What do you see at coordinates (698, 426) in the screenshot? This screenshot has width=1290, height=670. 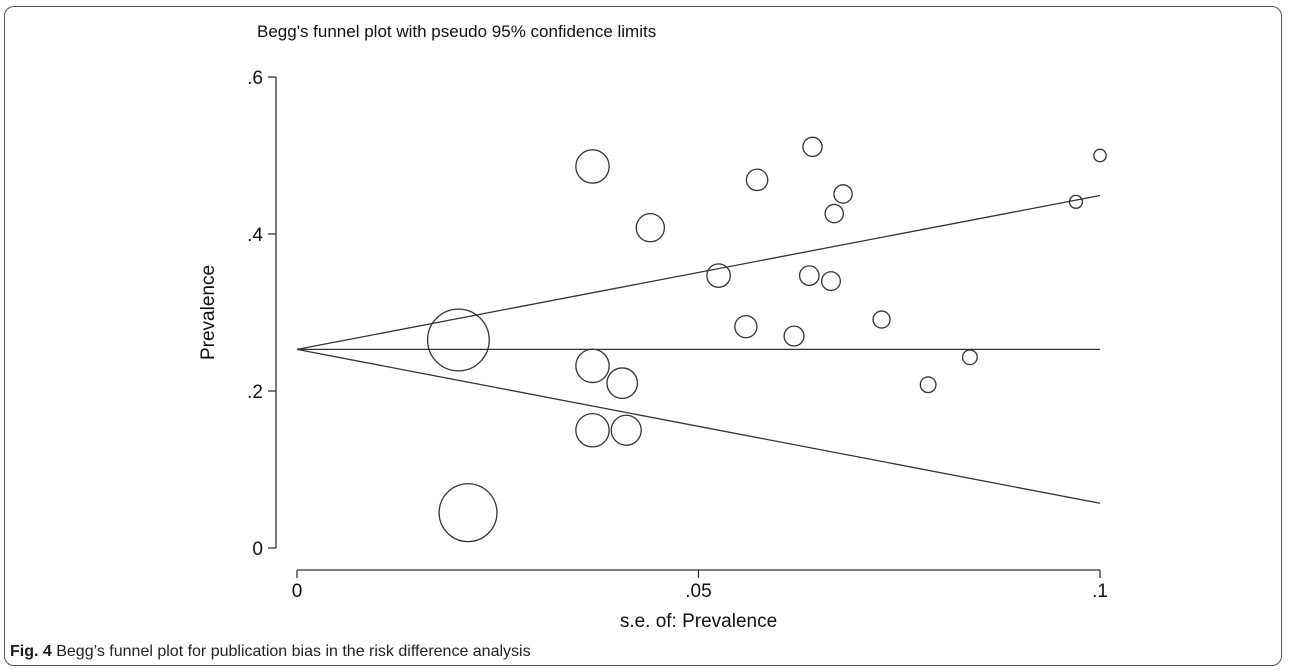 I see `lower-confidence-limit` at bounding box center [698, 426].